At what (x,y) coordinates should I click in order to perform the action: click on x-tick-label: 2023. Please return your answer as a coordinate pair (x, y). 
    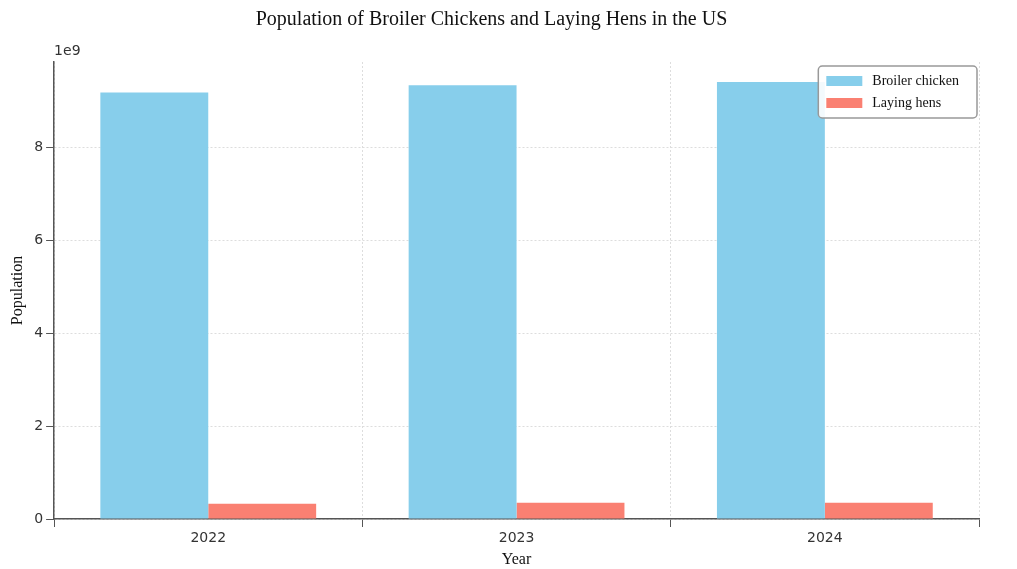
    Looking at the image, I should click on (516, 537).